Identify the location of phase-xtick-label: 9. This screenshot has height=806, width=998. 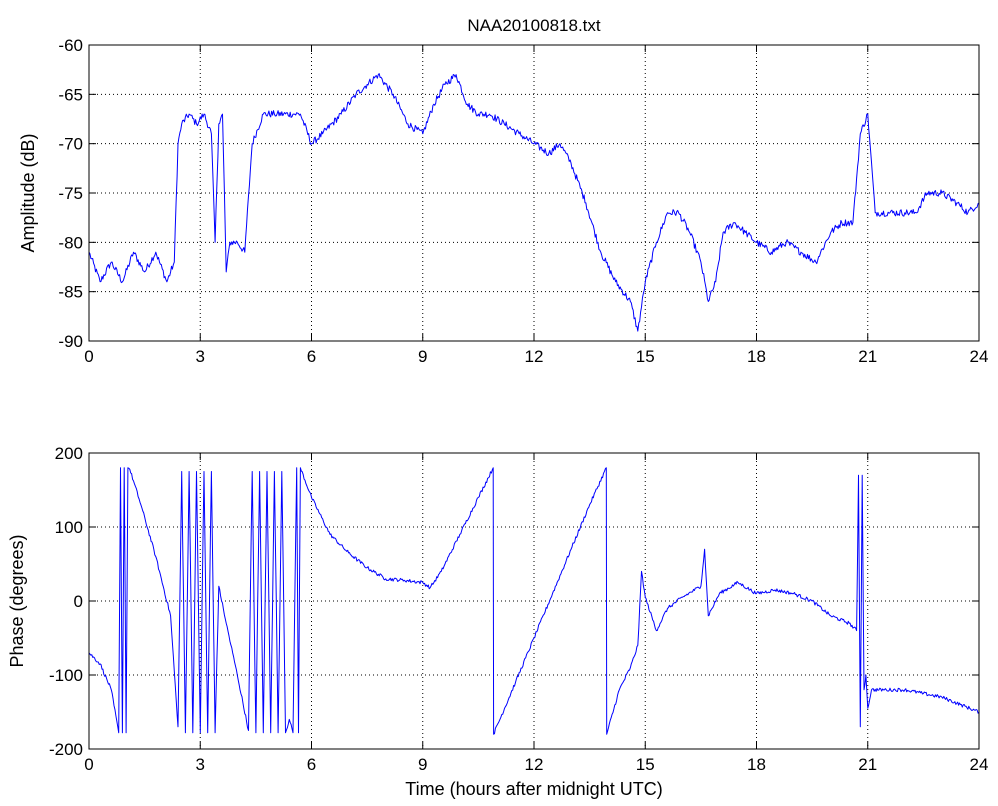
(422, 764).